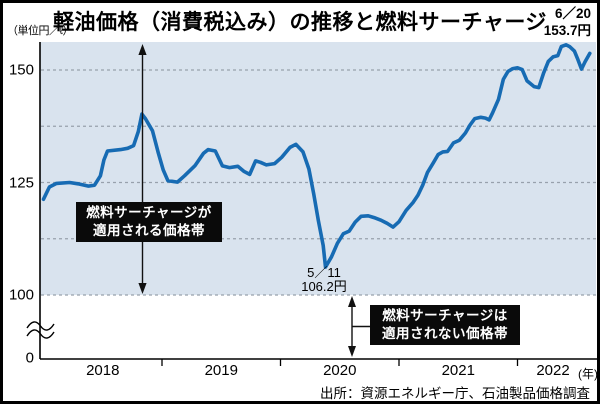 The image size is (600, 404). I want to click on surcharge-not-applied-line1: 燃料サーチャージは, so click(445, 315).